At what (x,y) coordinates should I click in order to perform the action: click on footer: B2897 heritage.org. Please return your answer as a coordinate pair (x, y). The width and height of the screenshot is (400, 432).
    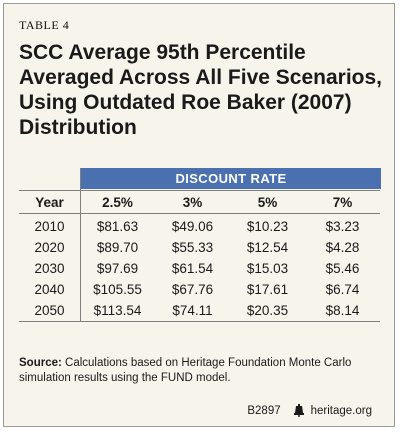
    Looking at the image, I should click on (309, 410).